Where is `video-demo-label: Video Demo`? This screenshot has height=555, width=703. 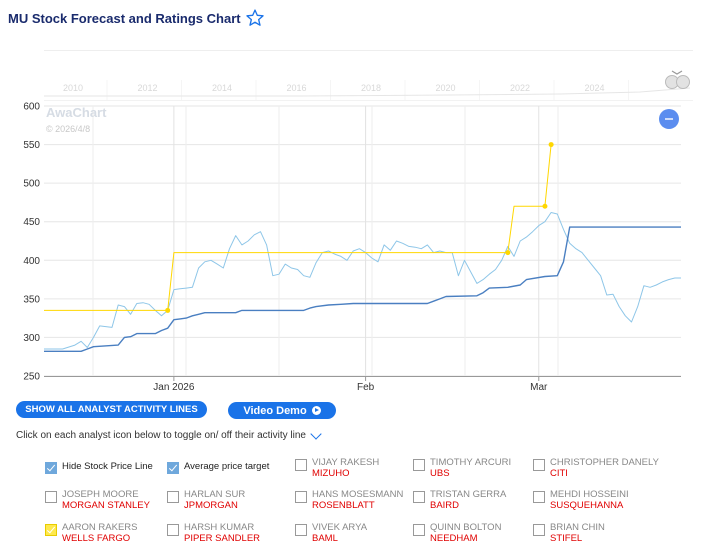
video-demo-label: Video Demo is located at coordinates (275, 410).